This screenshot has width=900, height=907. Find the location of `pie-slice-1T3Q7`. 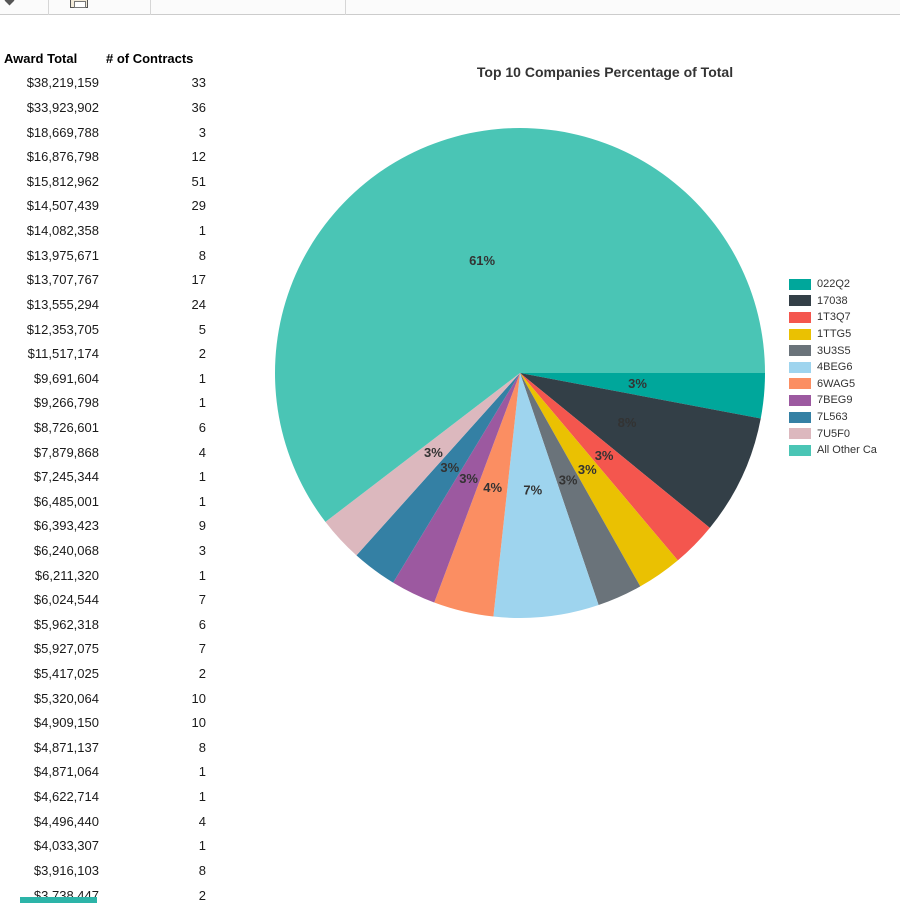

pie-slice-1T3Q7 is located at coordinates (615, 467).